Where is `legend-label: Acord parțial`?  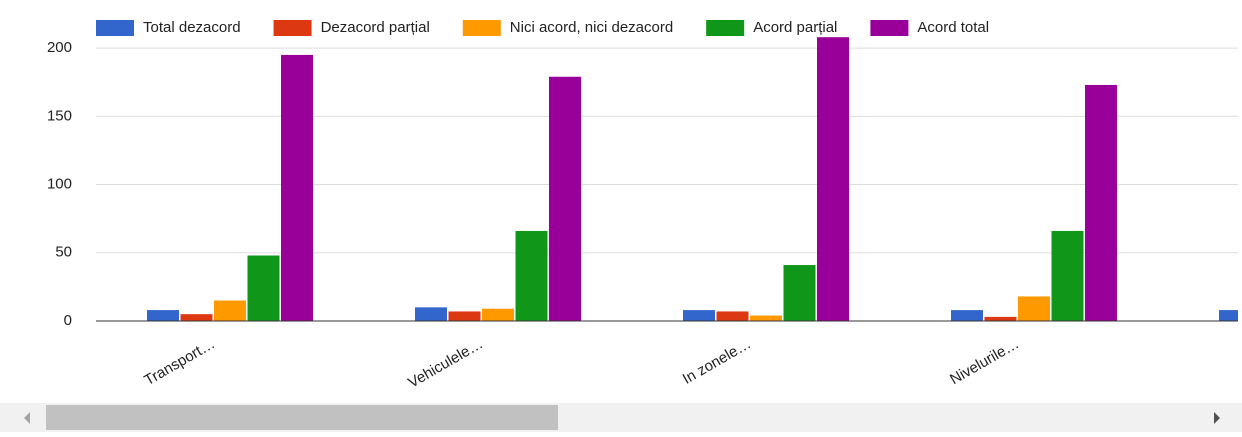 legend-label: Acord parțial is located at coordinates (795, 27).